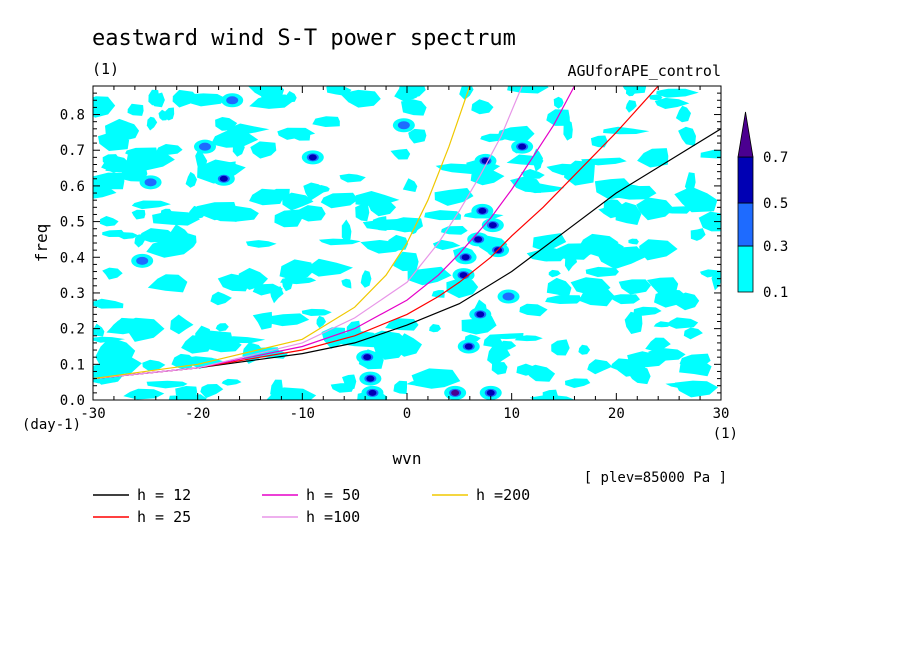  Describe the element at coordinates (72, 365) in the screenshot. I see `y-tick-label: 0.1` at that location.